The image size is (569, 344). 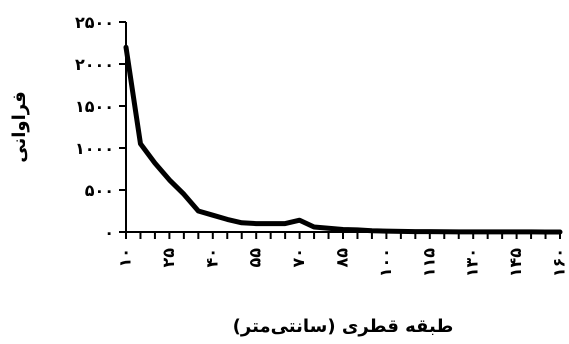 What do you see at coordinates (168, 258) in the screenshot?
I see `x-tick-label: ۲۵` at bounding box center [168, 258].